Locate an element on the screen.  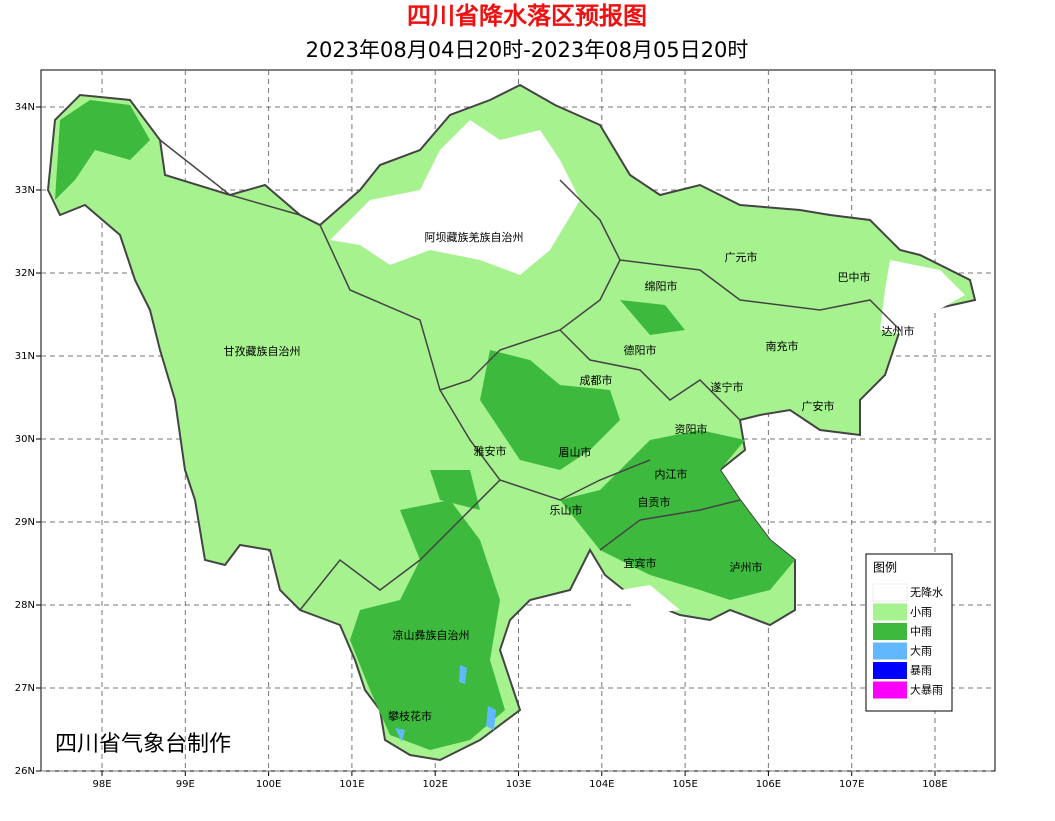
place-label: 广元市 is located at coordinates (741, 257).